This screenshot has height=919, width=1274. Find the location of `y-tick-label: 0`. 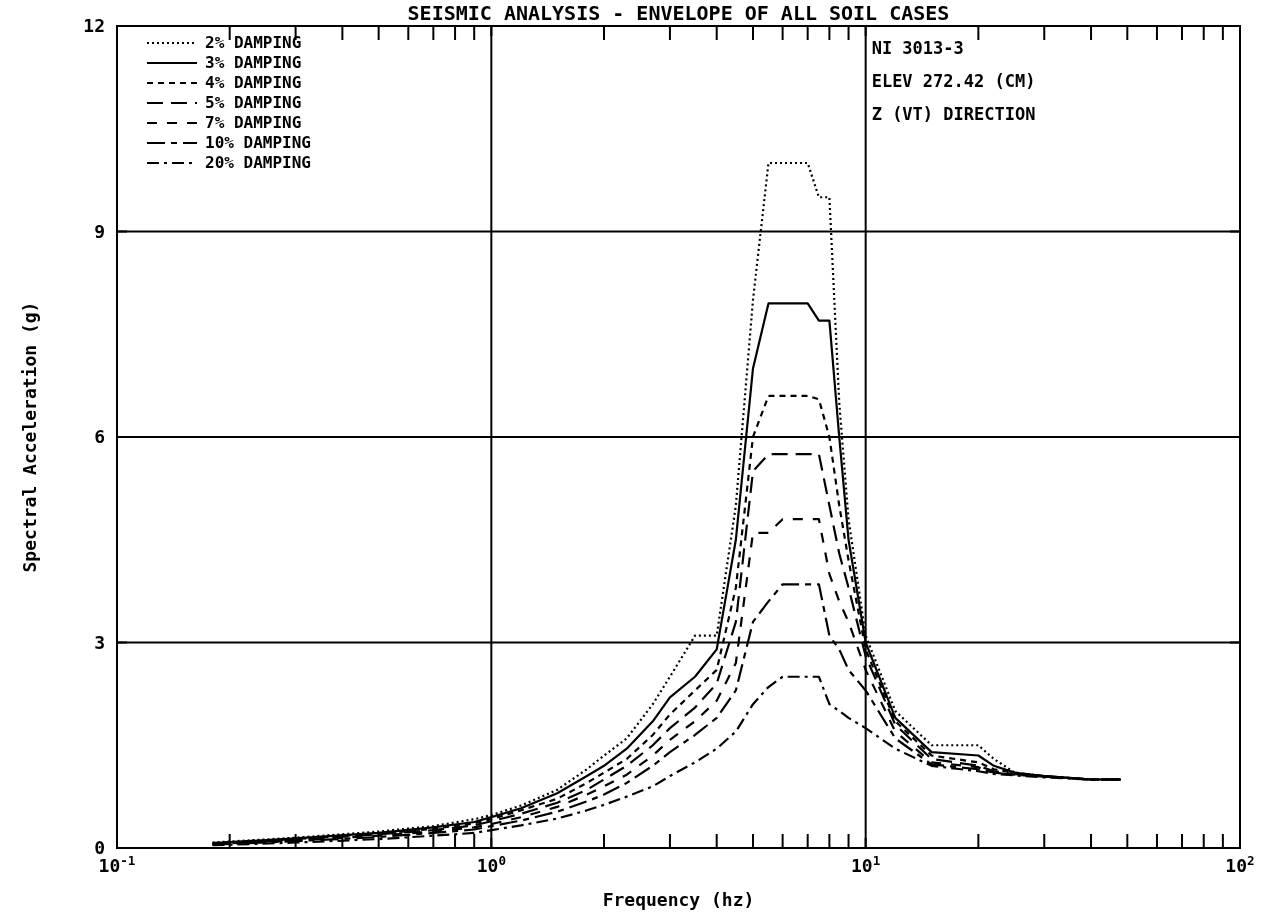

y-tick-label: 0 is located at coordinates (99, 847).